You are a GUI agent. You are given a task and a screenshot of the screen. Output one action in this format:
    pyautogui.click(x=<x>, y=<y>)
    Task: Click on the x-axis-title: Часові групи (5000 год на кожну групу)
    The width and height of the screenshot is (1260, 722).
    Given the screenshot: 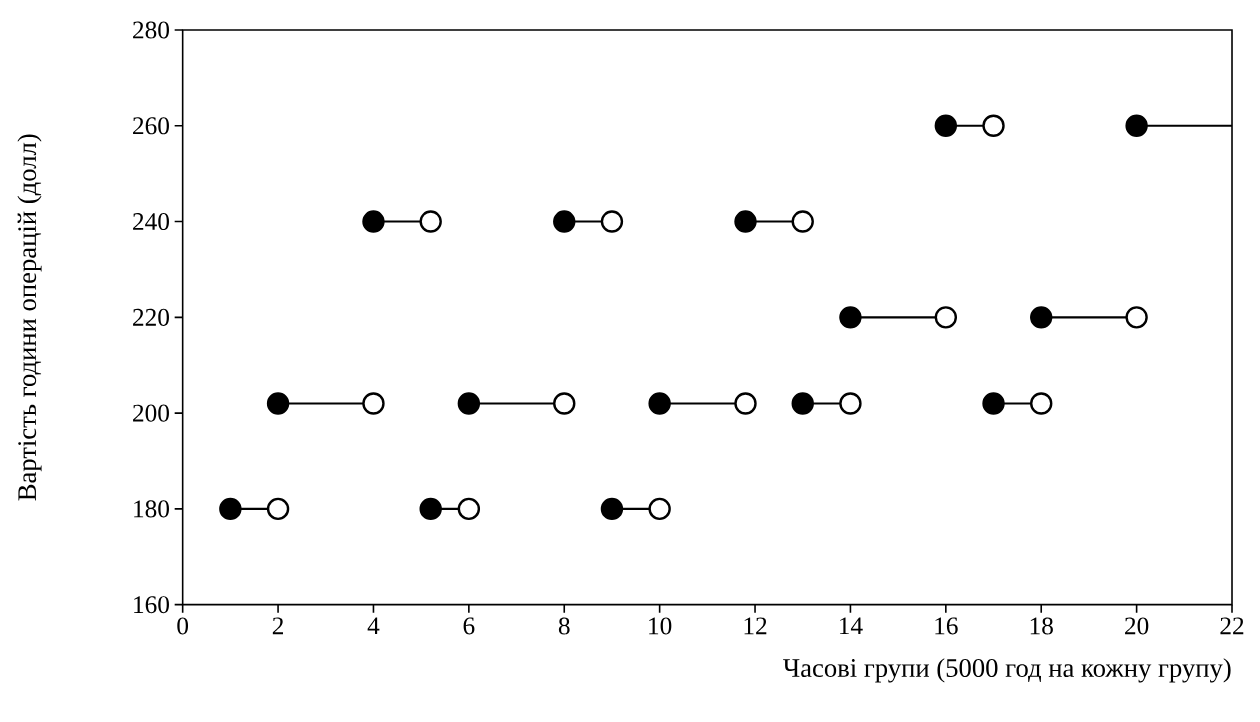 What is the action you would take?
    pyautogui.click(x=1007, y=670)
    